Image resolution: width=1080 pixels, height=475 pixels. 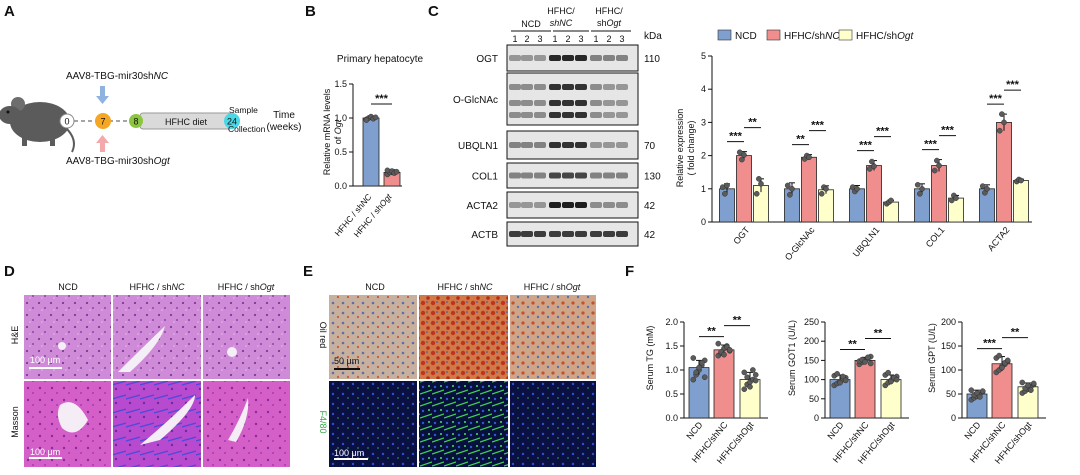 What do you see at coordinates (246, 287) in the screenshot?
I see `d-col-shogt: HFHC / shOgt` at bounding box center [246, 287].